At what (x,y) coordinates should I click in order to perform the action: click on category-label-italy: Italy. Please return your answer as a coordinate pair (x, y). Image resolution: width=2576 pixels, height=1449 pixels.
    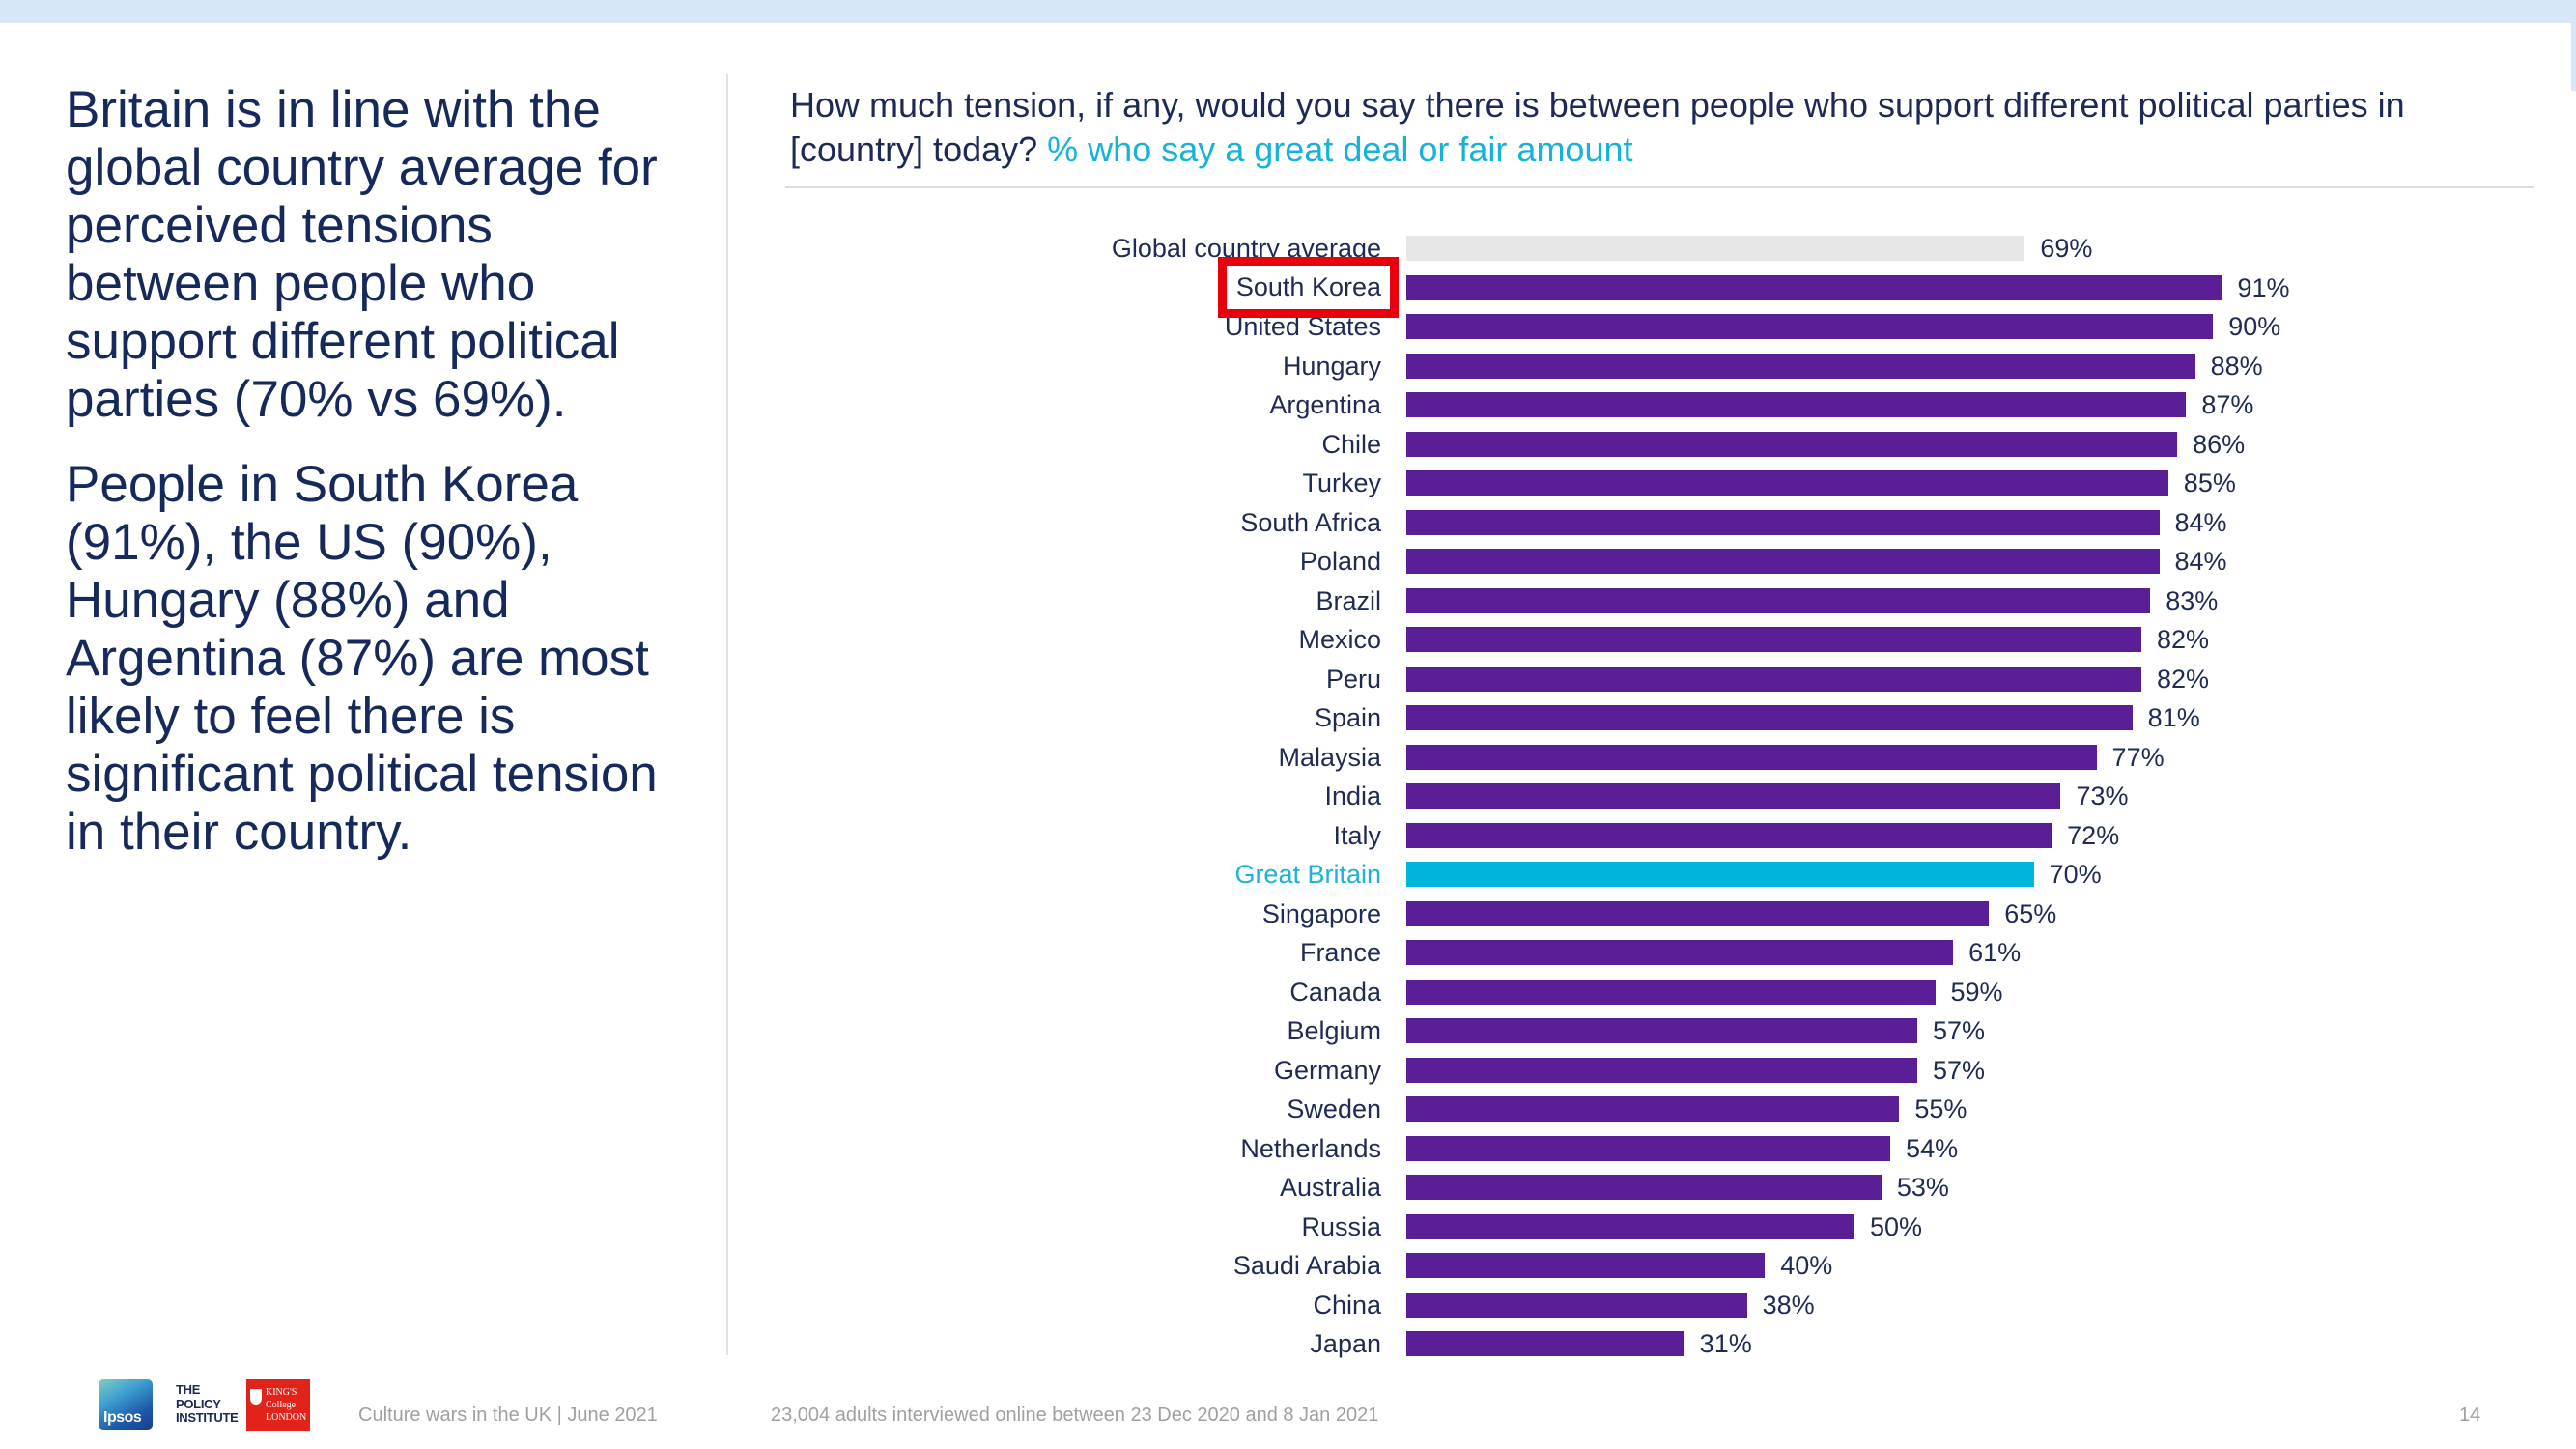
    Looking at the image, I should click on (1357, 835).